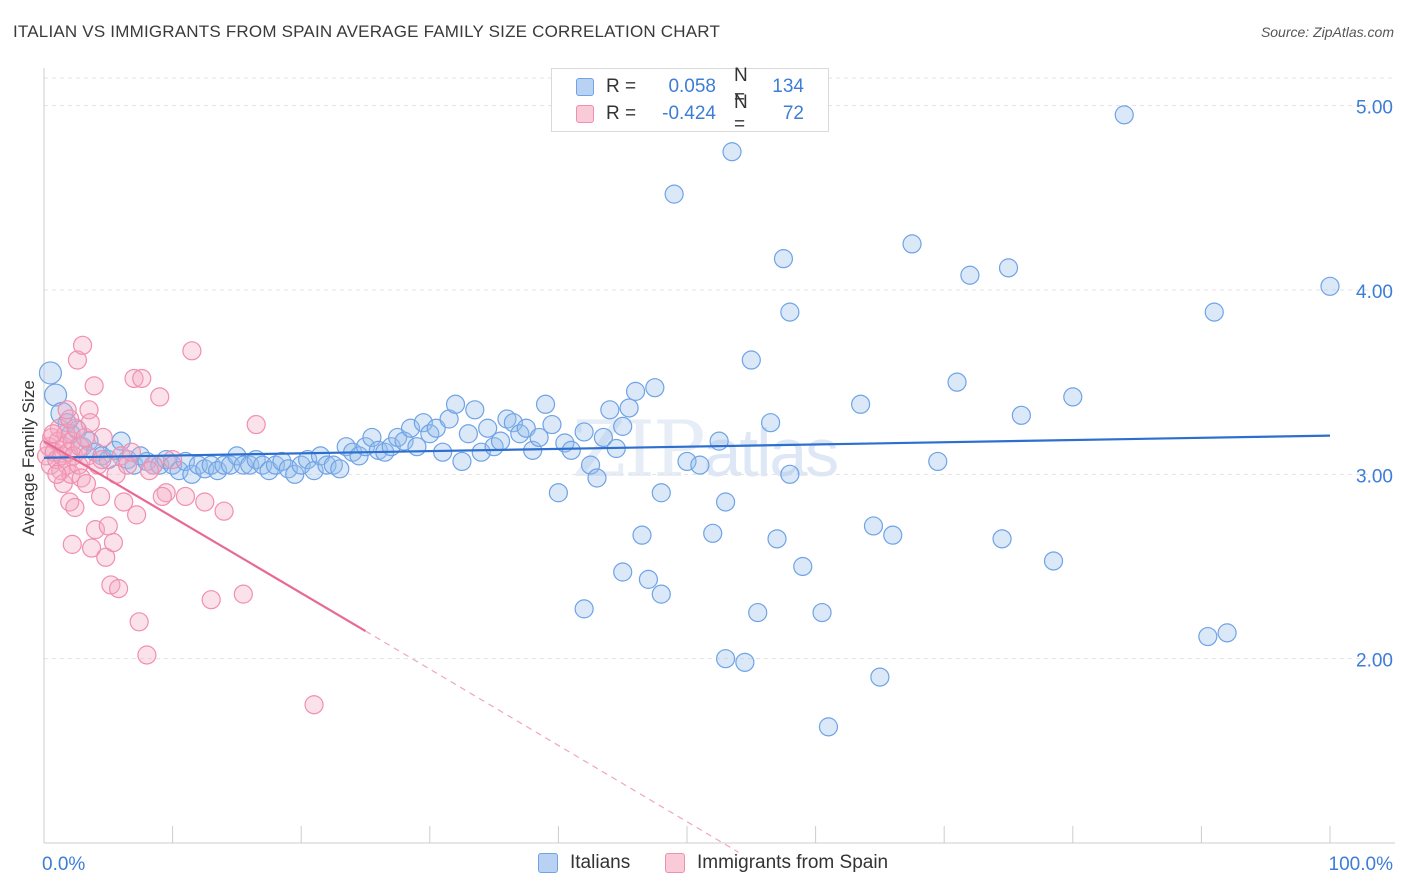  I want to click on series-label-italians: Italians, so click(600, 862).